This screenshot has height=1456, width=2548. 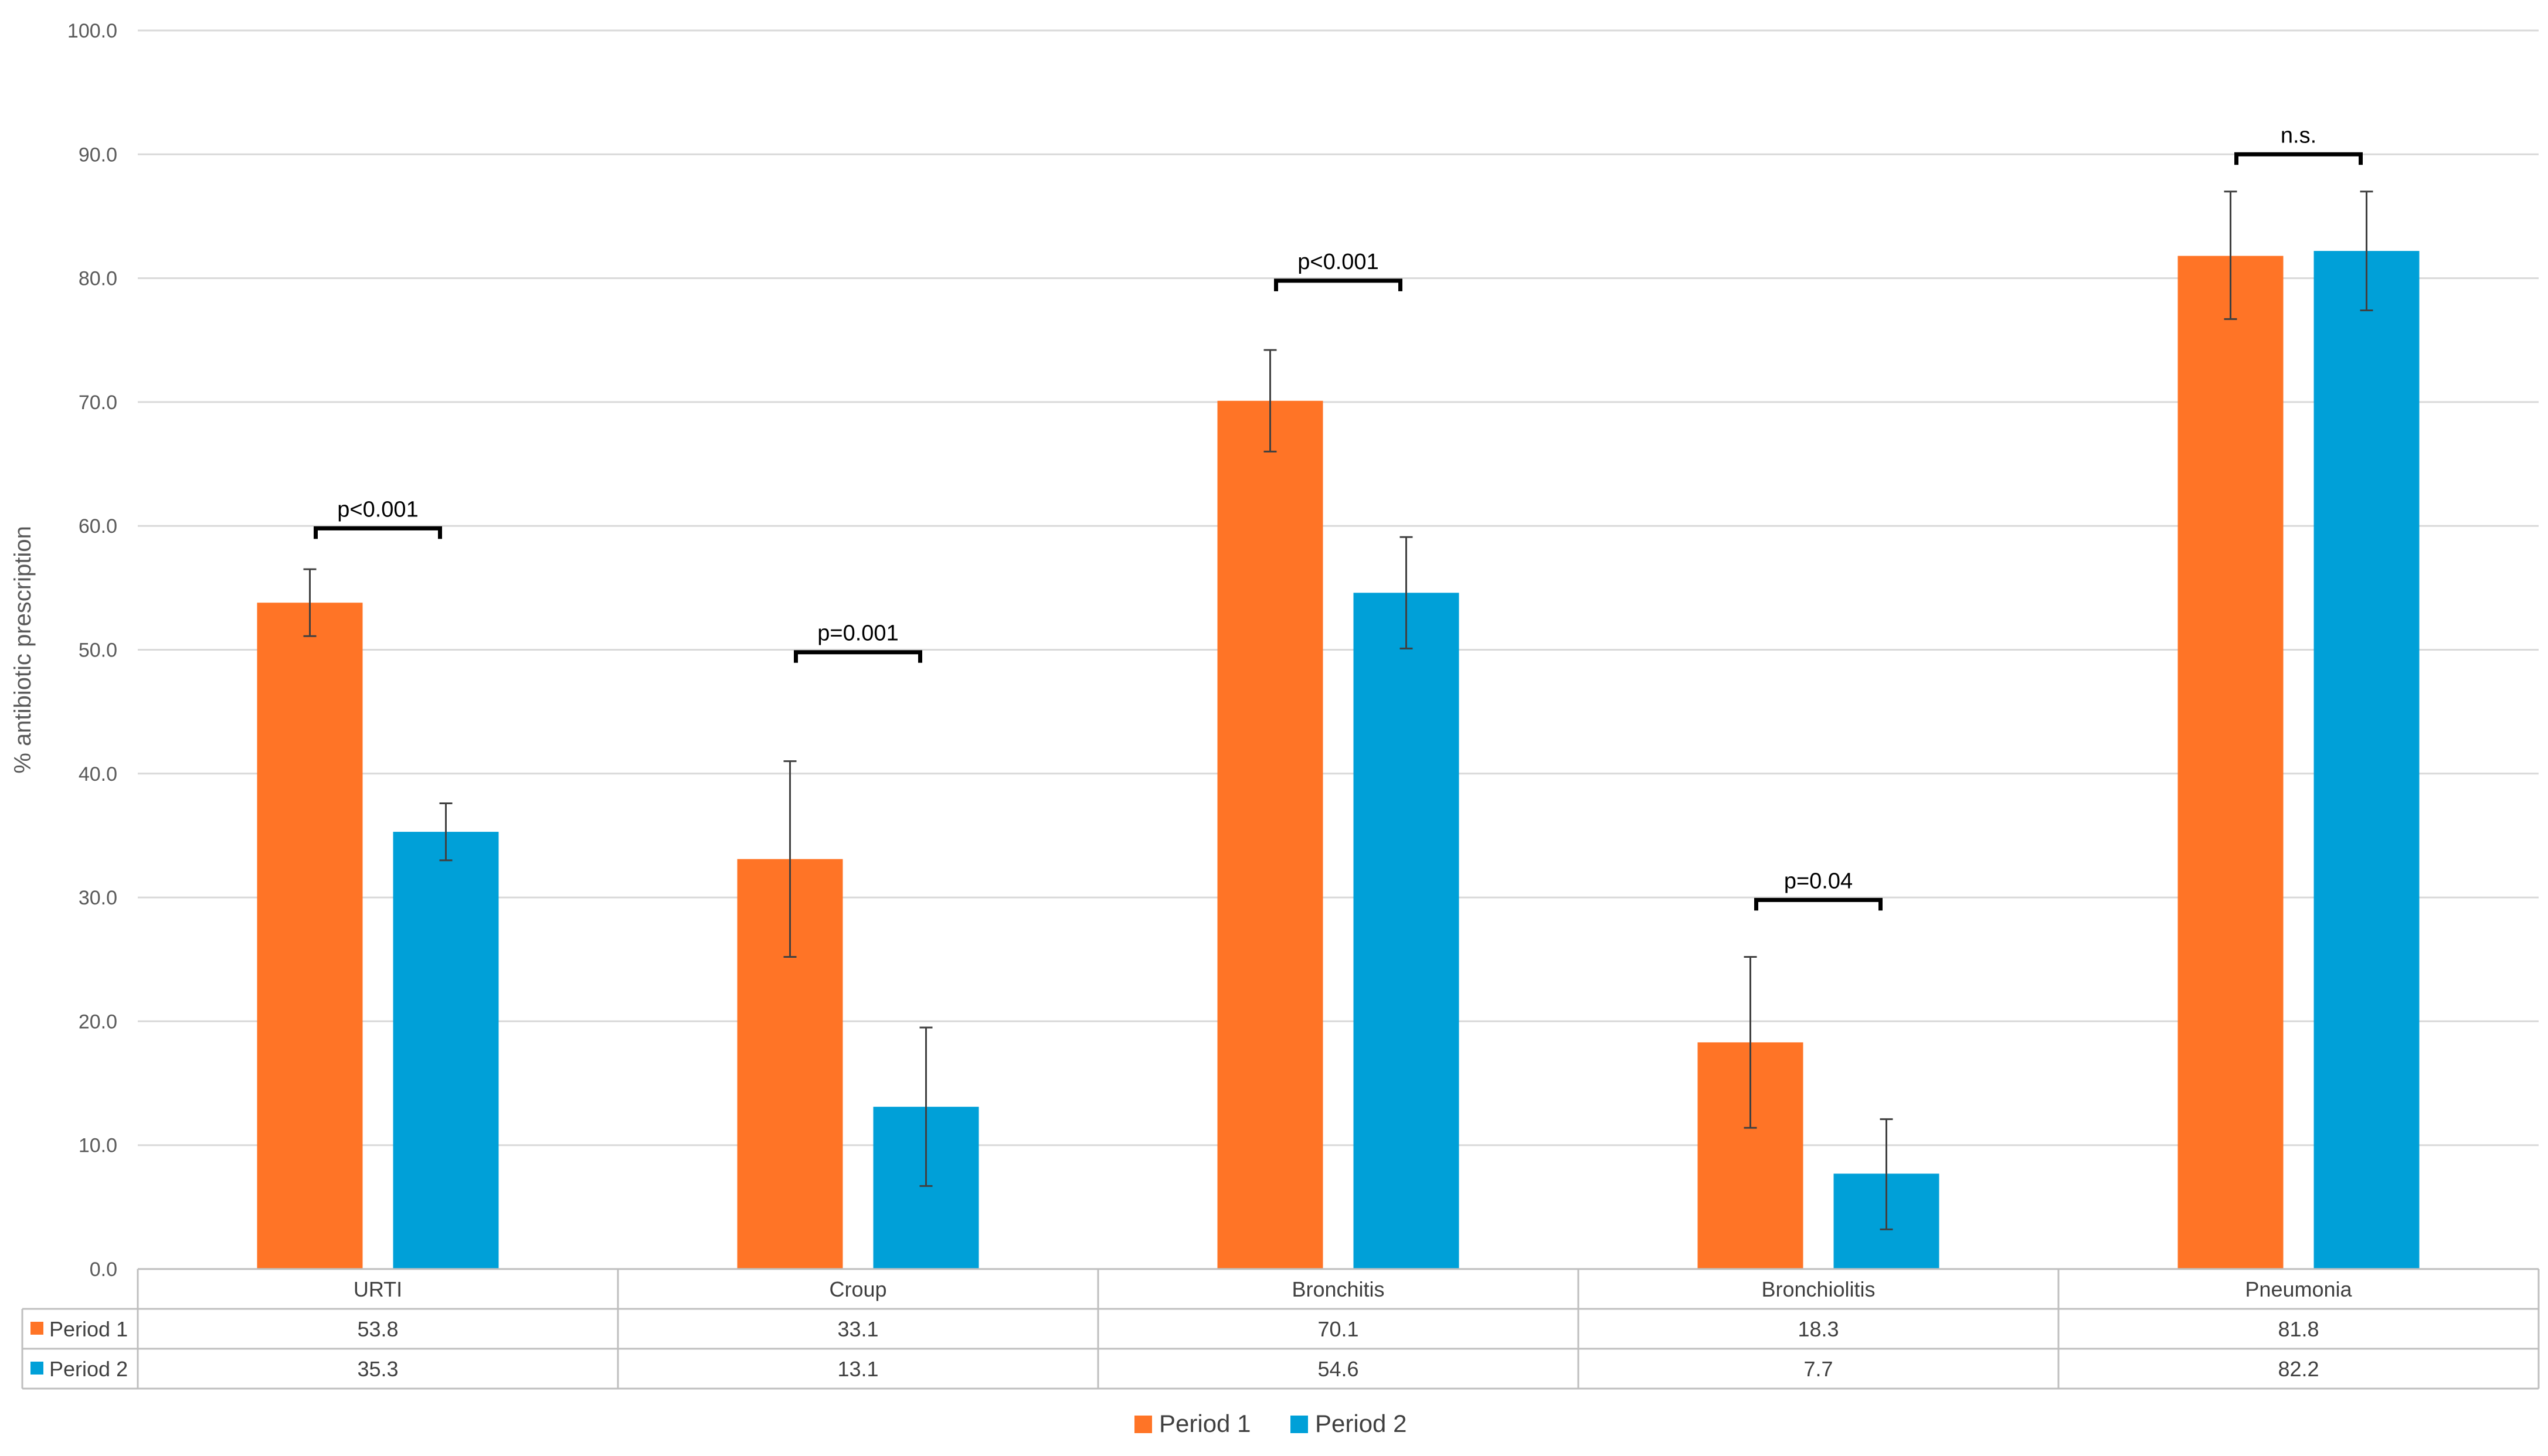 What do you see at coordinates (377, 1329) in the screenshot?
I see `table-cell-value: 53.8` at bounding box center [377, 1329].